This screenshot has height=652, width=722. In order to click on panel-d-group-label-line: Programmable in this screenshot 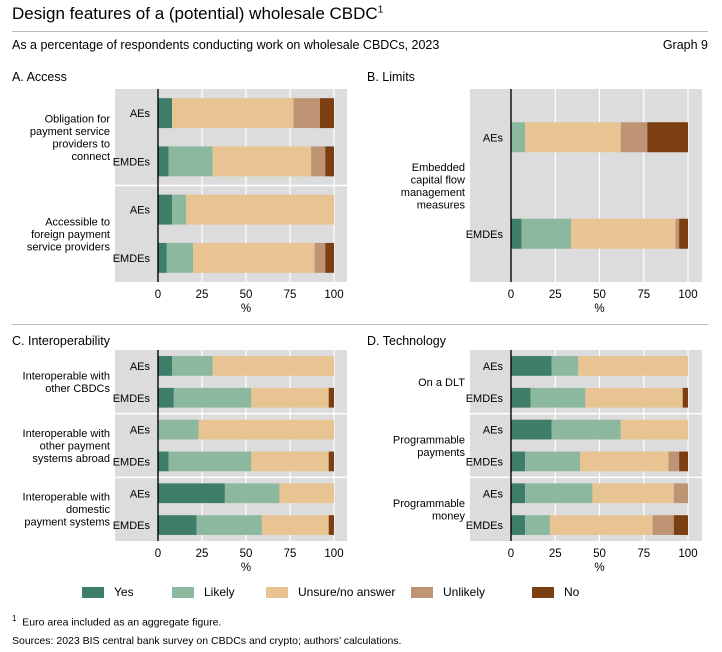, I will do `click(429, 440)`.